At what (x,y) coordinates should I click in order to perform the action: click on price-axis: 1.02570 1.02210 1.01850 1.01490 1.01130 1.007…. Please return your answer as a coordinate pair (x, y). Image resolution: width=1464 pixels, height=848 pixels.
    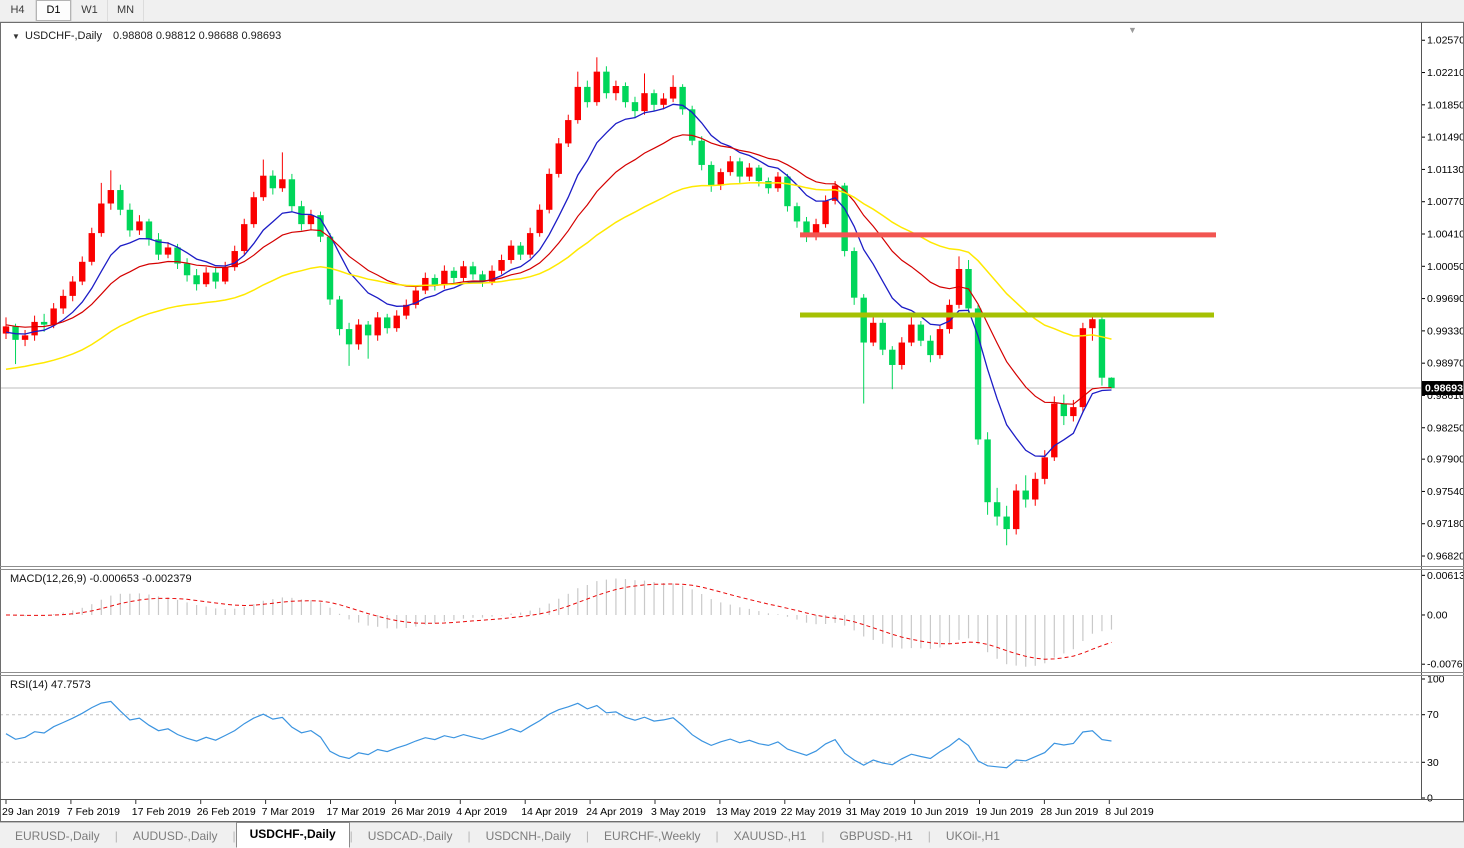
    Looking at the image, I should click on (1442, 299).